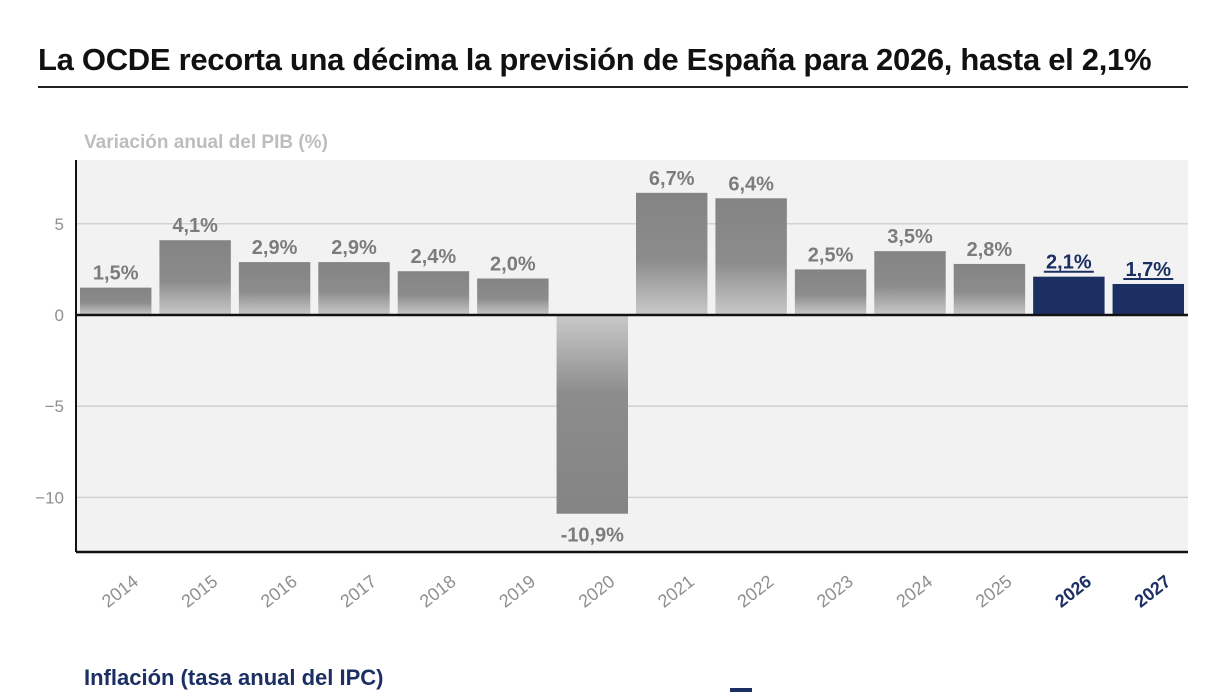 The image size is (1231, 692). Describe the element at coordinates (274, 288) in the screenshot. I see `bar-2016` at that location.